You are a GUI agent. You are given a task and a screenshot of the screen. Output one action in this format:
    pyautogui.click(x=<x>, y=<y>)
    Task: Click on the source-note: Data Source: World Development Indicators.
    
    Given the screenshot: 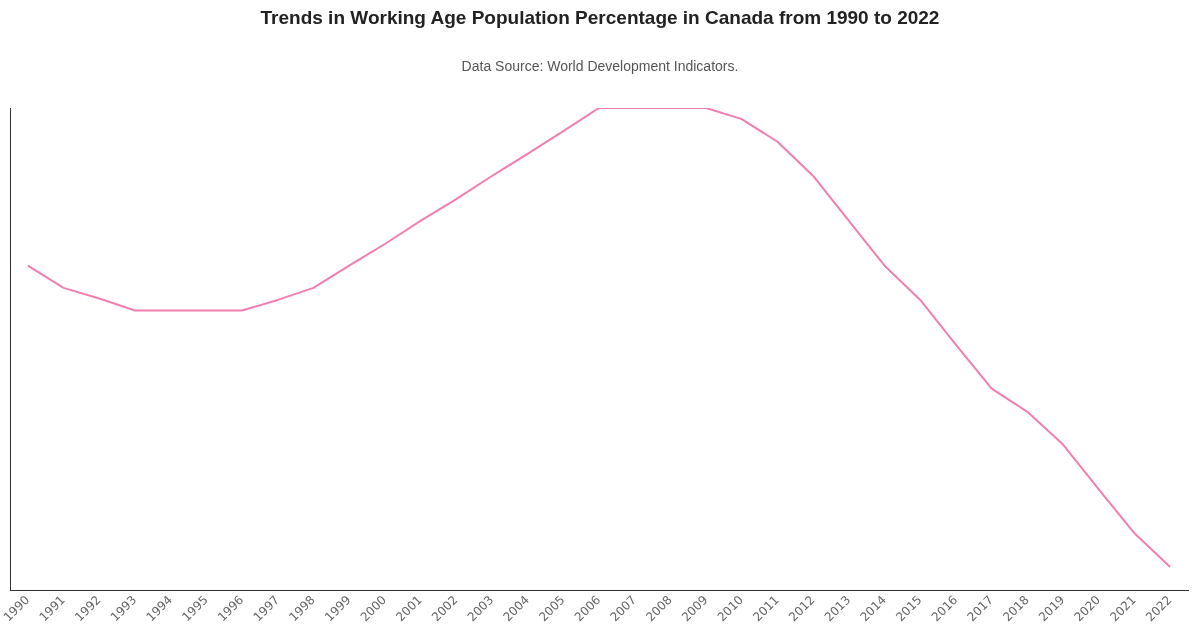 What is the action you would take?
    pyautogui.click(x=600, y=66)
    